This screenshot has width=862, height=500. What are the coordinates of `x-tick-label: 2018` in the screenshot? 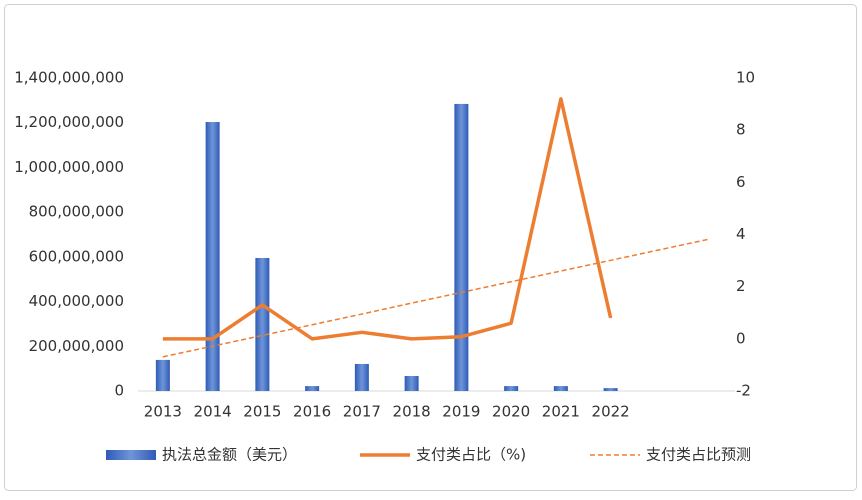 It's located at (412, 412).